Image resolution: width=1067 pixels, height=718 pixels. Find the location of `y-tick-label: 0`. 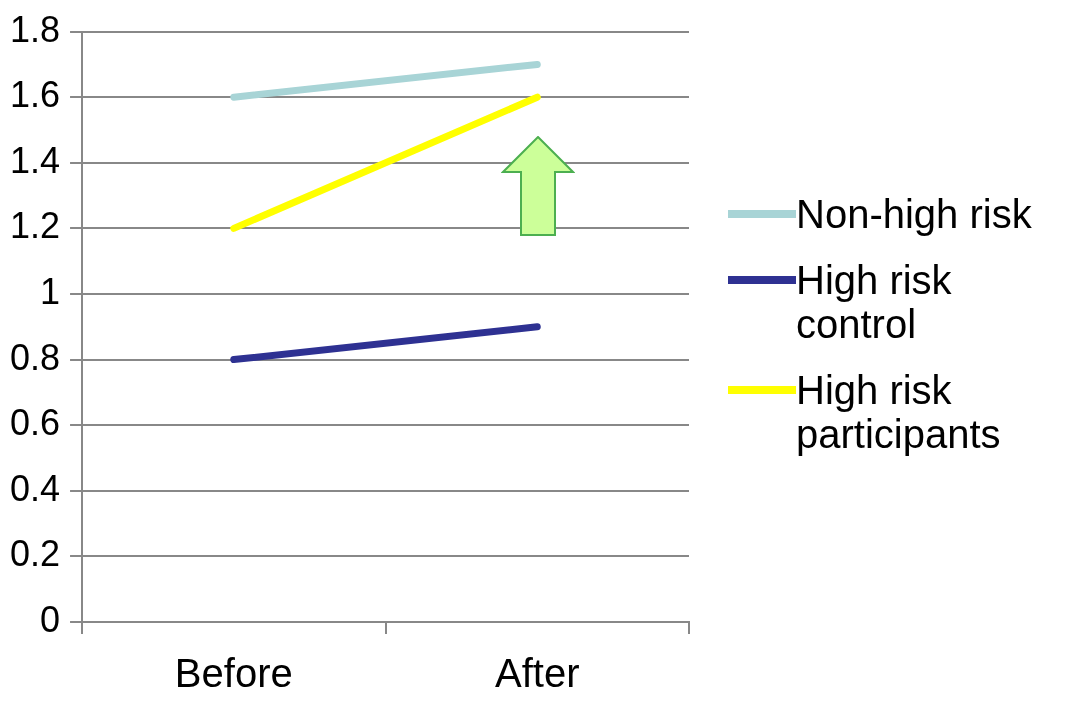

y-tick-label: 0 is located at coordinates (50, 619).